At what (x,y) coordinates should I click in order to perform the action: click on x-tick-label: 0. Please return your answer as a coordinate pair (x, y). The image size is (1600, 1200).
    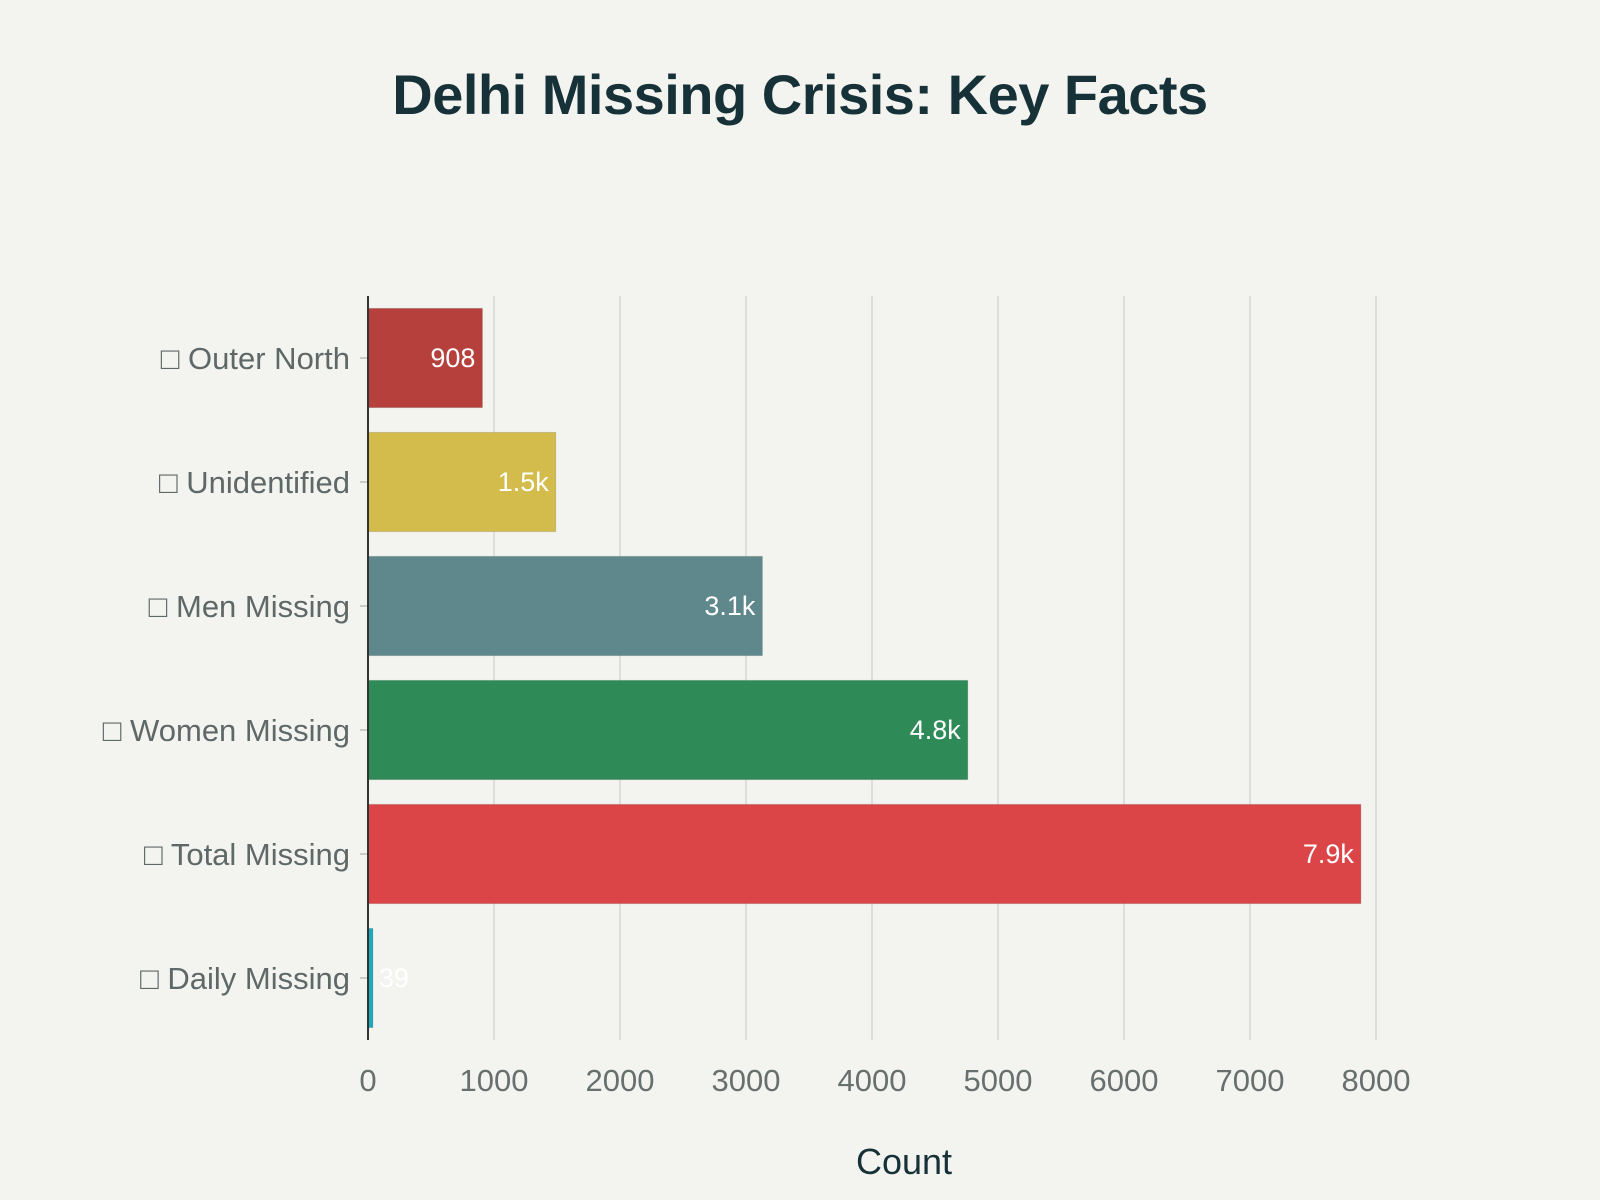
    Looking at the image, I should click on (367, 1080).